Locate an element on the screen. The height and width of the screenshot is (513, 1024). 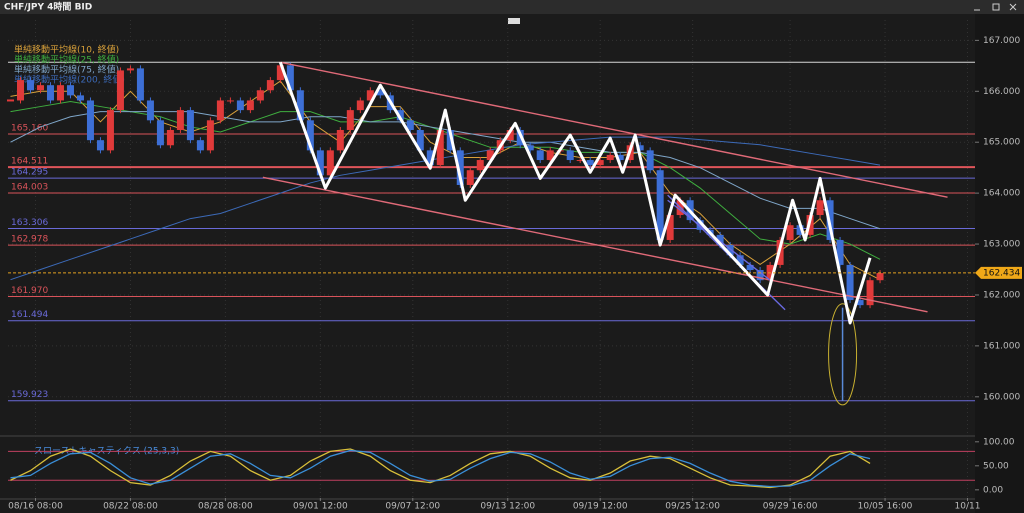
level-label: 164.003 is located at coordinates (29, 187).